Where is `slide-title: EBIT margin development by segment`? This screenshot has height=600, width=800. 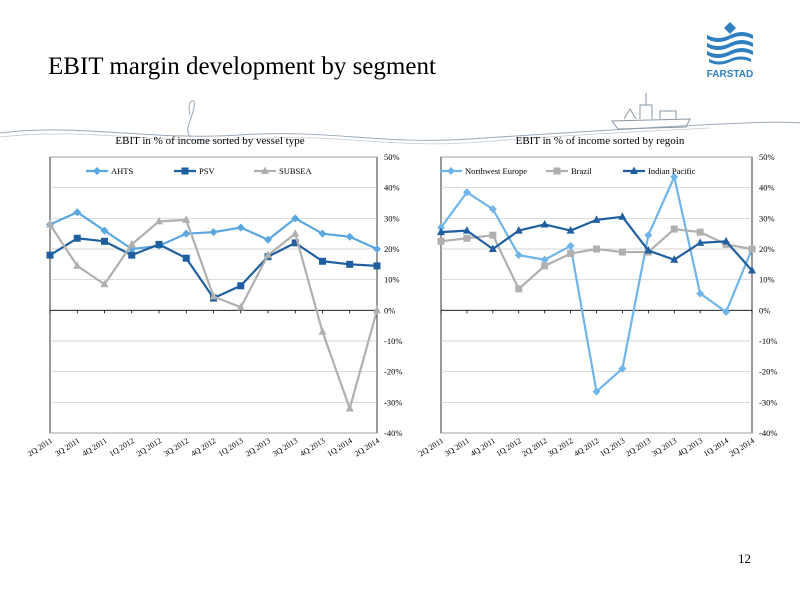
slide-title: EBIT margin development by segment is located at coordinates (242, 66).